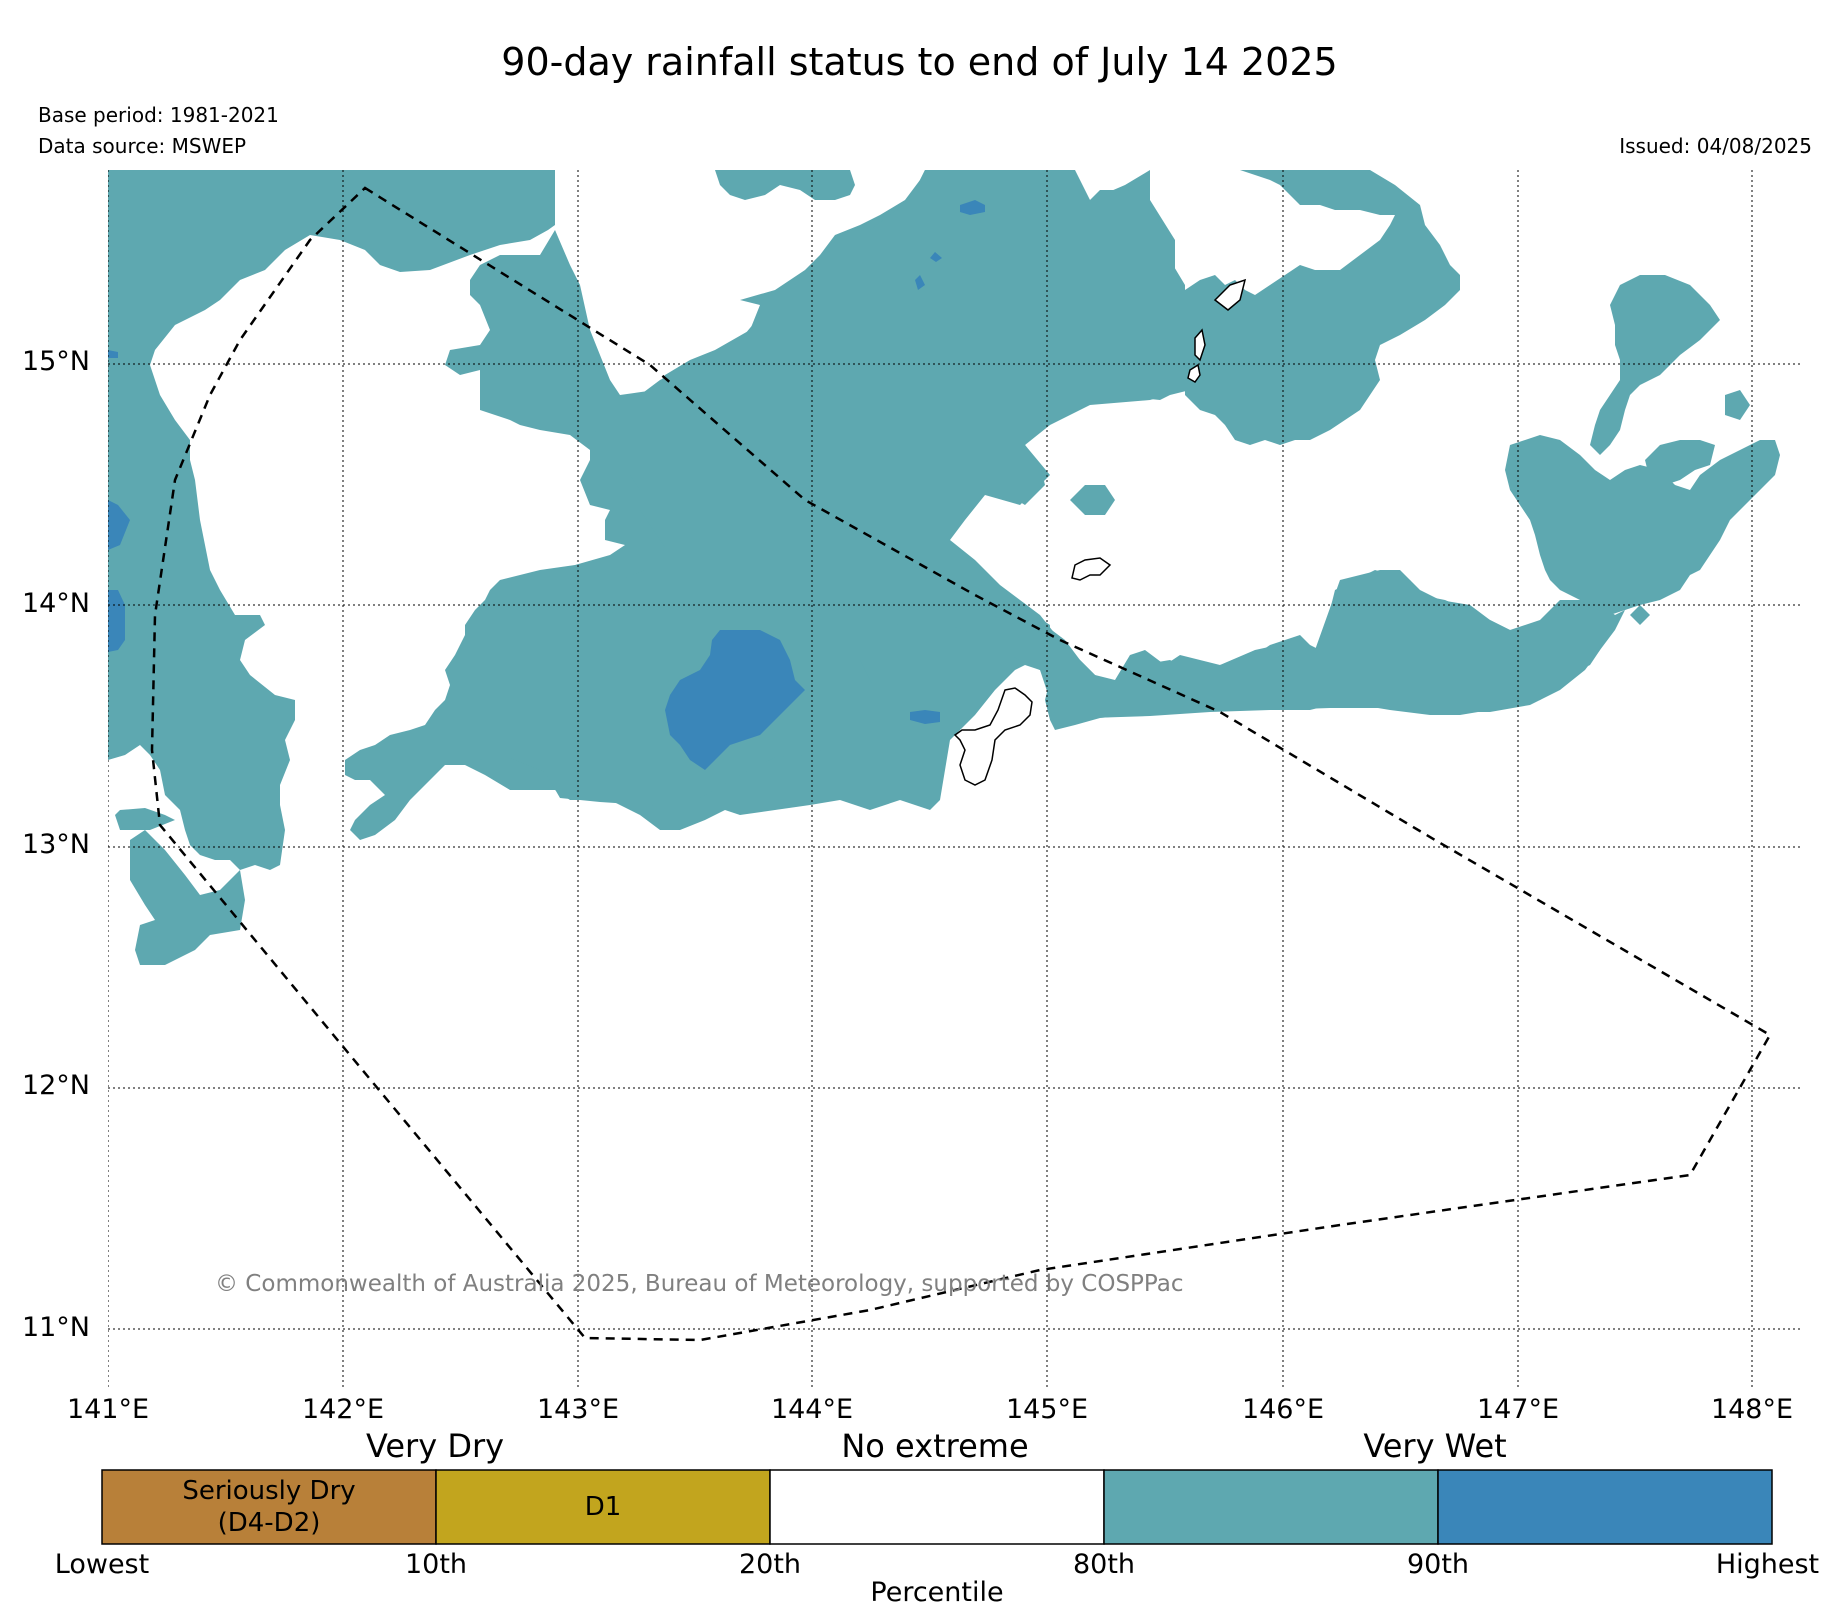  What do you see at coordinates (1194, 373) in the screenshot?
I see `tinian-island` at bounding box center [1194, 373].